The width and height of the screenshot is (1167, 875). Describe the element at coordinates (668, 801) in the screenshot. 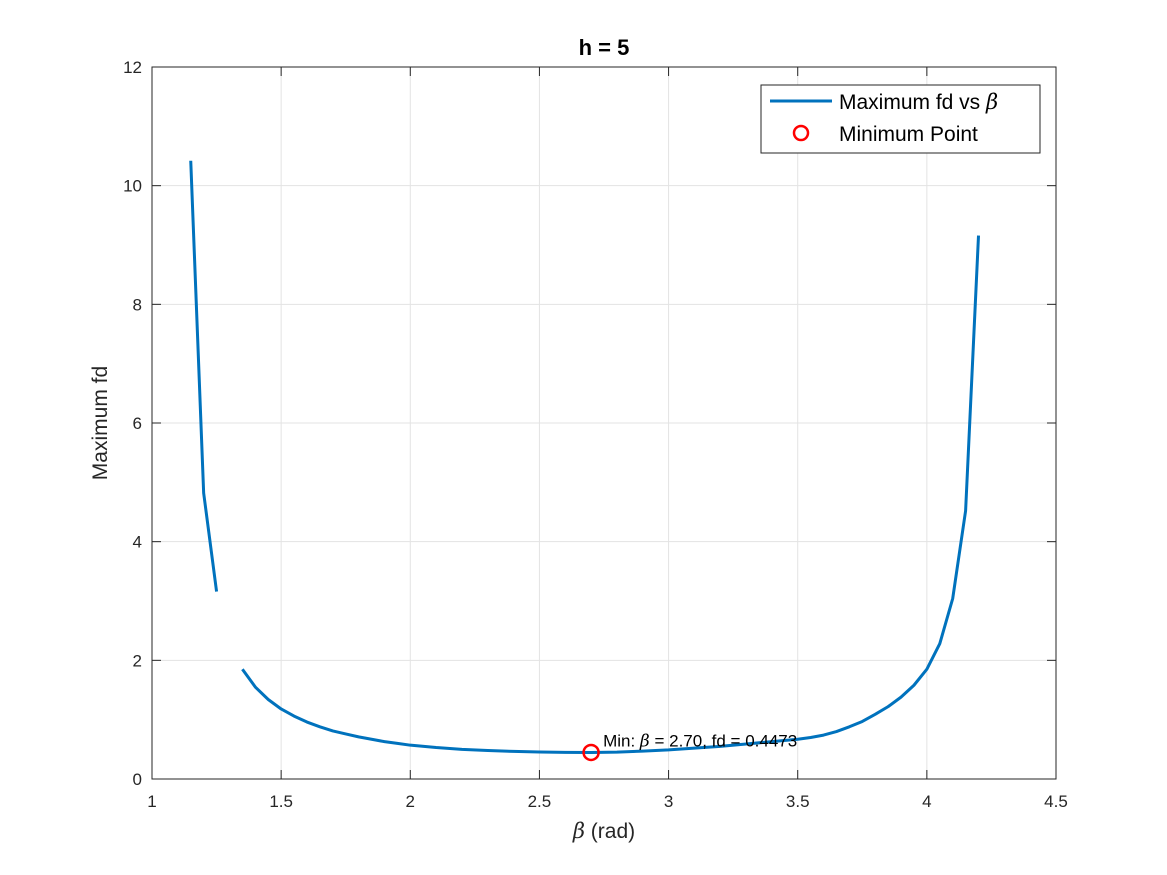

I see `x-tick-label: 3` at that location.